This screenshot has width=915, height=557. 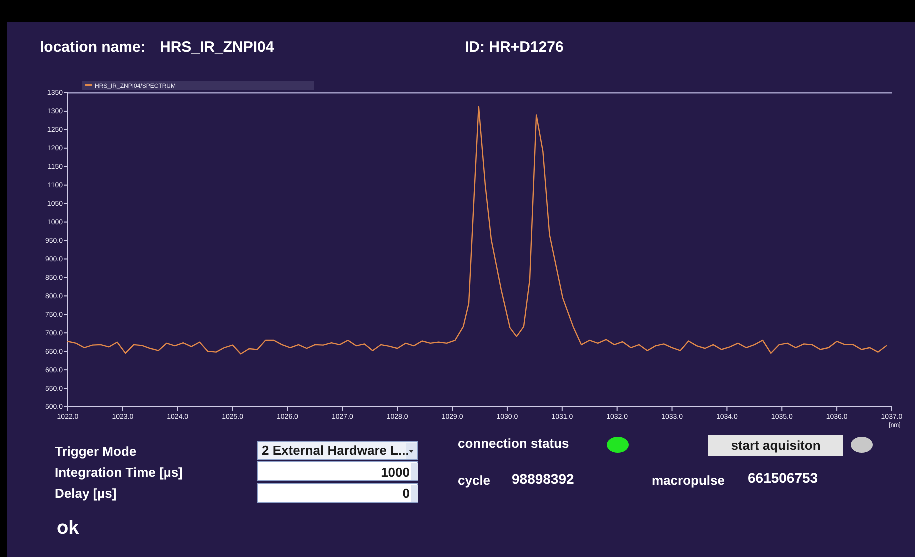 What do you see at coordinates (474, 480) in the screenshot?
I see `text: cycle` at bounding box center [474, 480].